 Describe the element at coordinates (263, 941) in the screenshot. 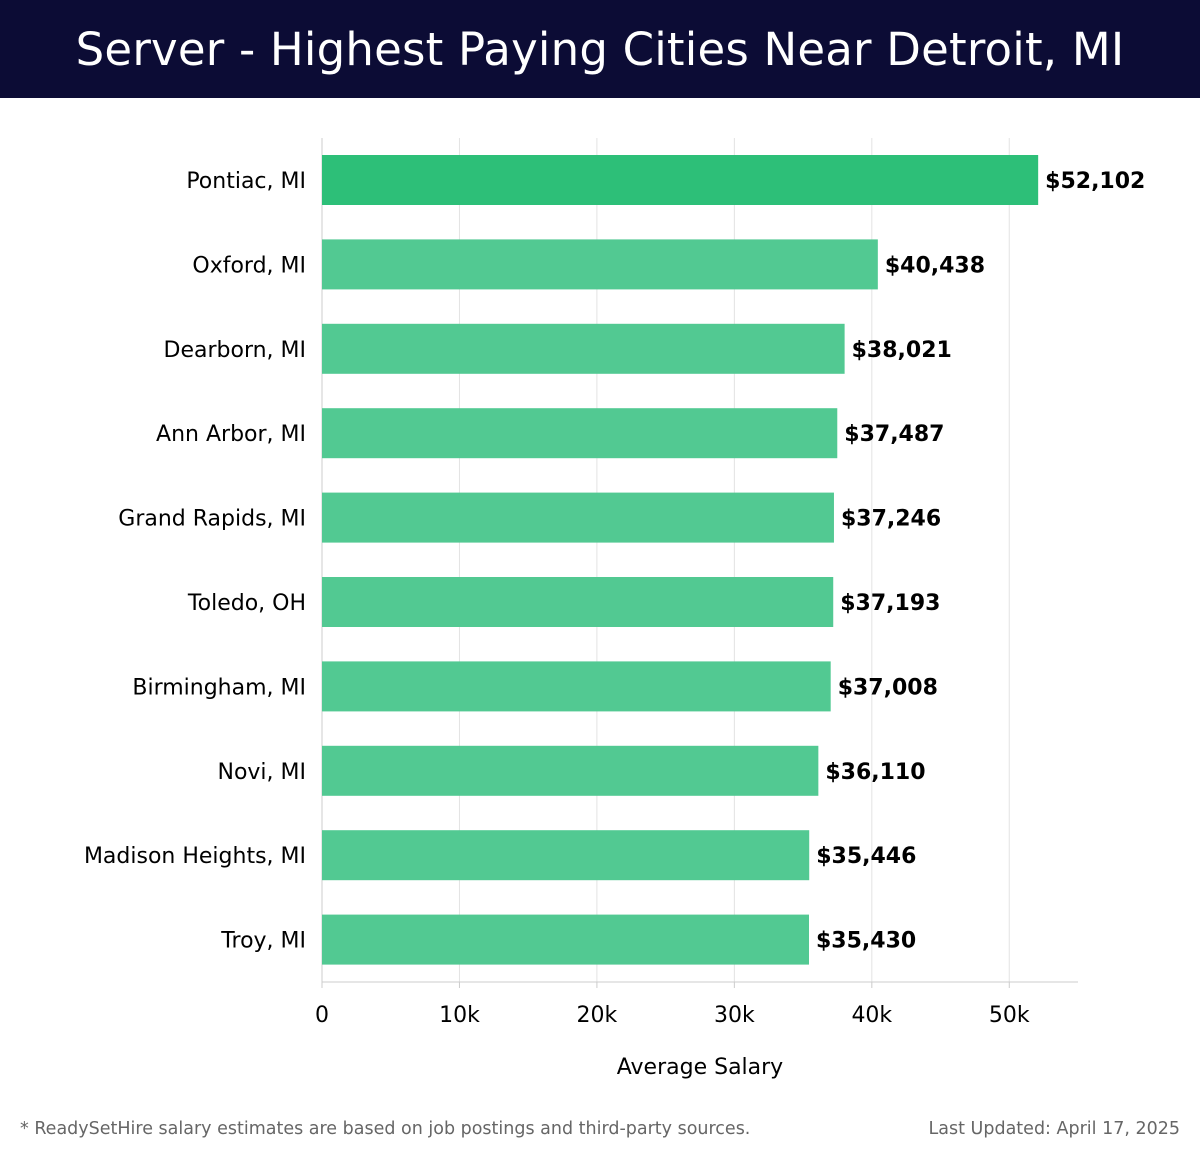

I see `category-label: Troy, MI` at that location.